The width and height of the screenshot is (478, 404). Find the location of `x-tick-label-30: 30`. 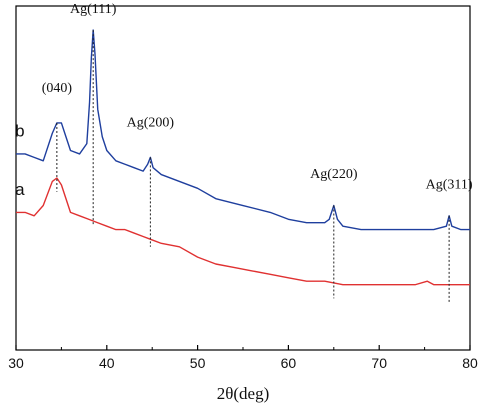

x-tick-label-30: 30 is located at coordinates (16, 363).